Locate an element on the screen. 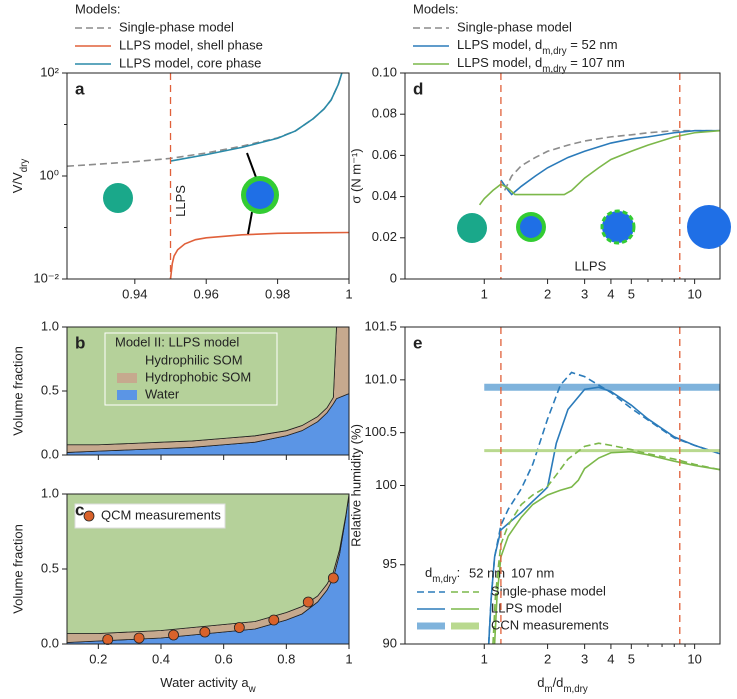 The height and width of the screenshot is (699, 737). legend-group-label: 107 nm is located at coordinates (532, 572).